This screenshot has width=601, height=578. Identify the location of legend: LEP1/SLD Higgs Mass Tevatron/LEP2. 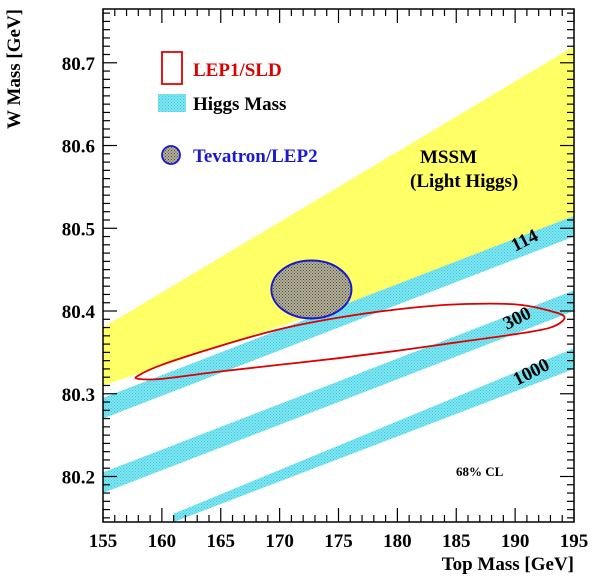
(238, 109).